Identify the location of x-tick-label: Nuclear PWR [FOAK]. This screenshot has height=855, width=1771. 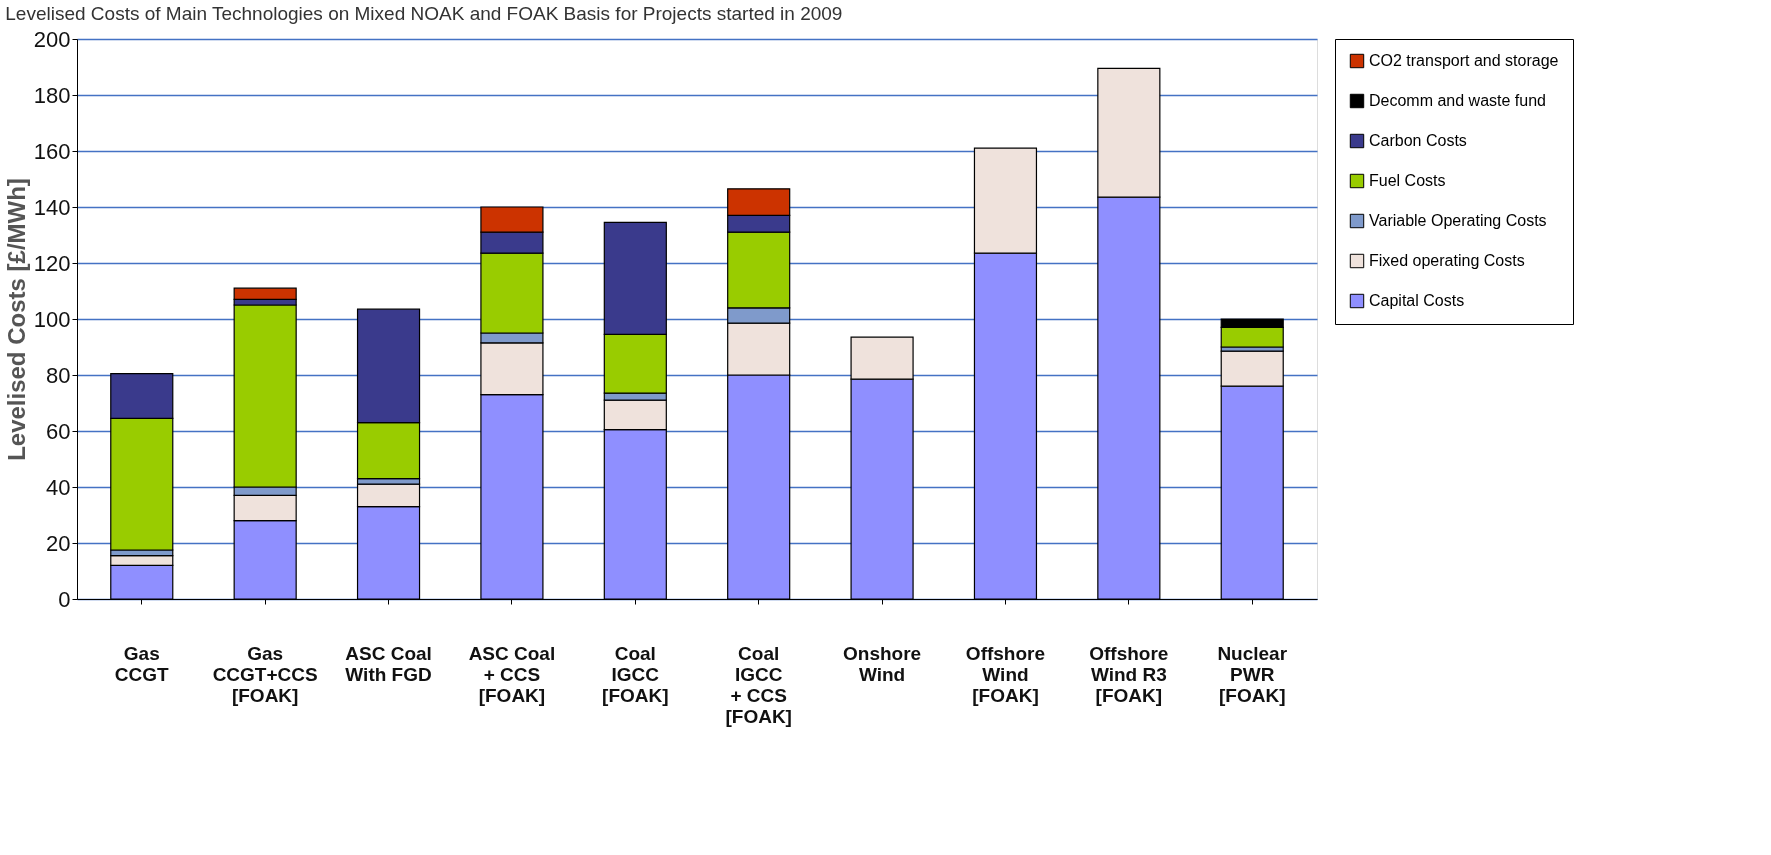
(1252, 674).